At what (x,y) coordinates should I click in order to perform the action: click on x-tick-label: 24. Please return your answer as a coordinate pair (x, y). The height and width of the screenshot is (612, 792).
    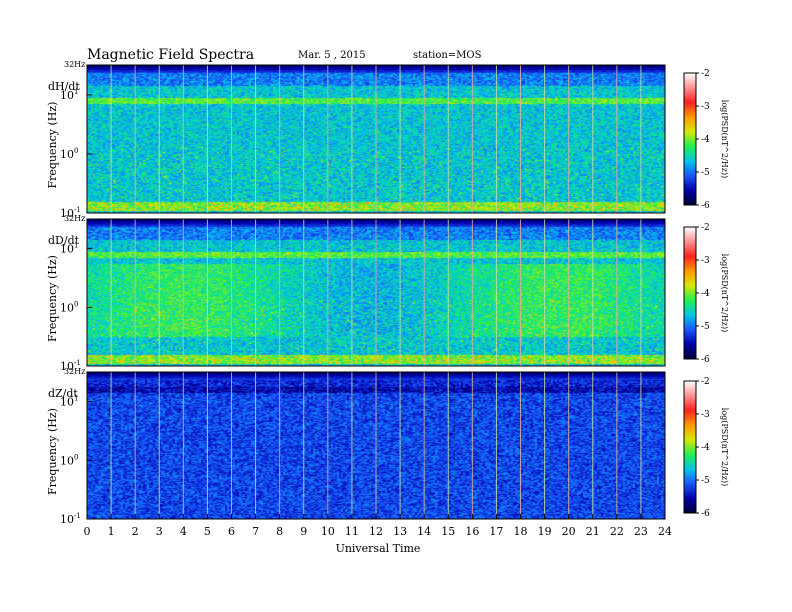
    Looking at the image, I should click on (665, 531).